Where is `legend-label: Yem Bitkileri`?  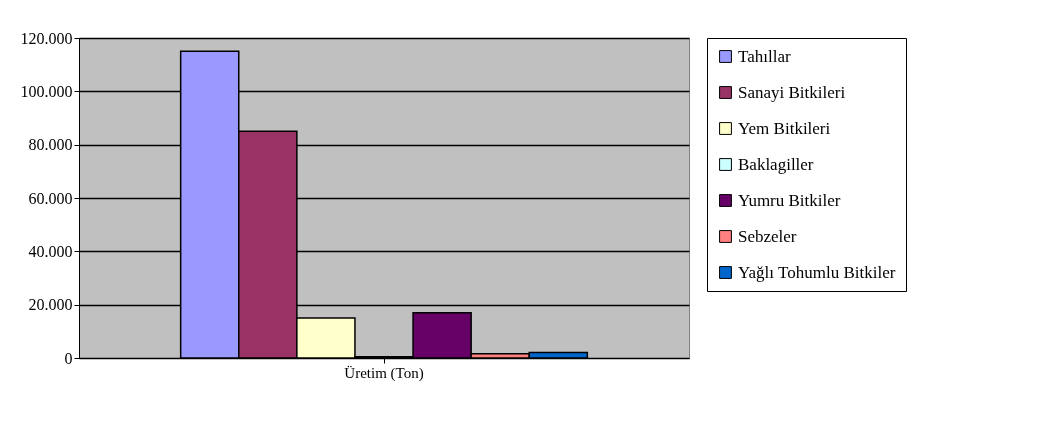 legend-label: Yem Bitkileri is located at coordinates (784, 128).